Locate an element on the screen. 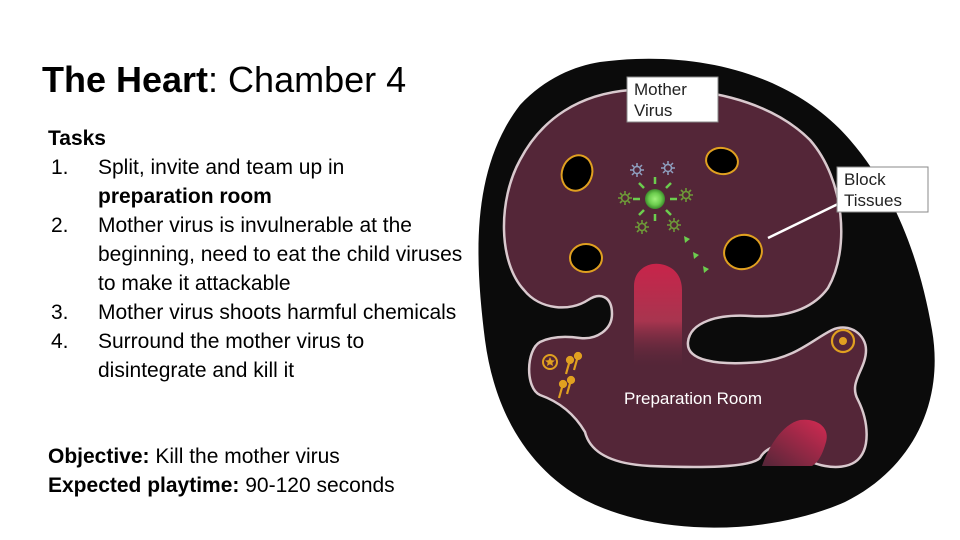  playtime-label: Expected playtime: is located at coordinates (144, 485).